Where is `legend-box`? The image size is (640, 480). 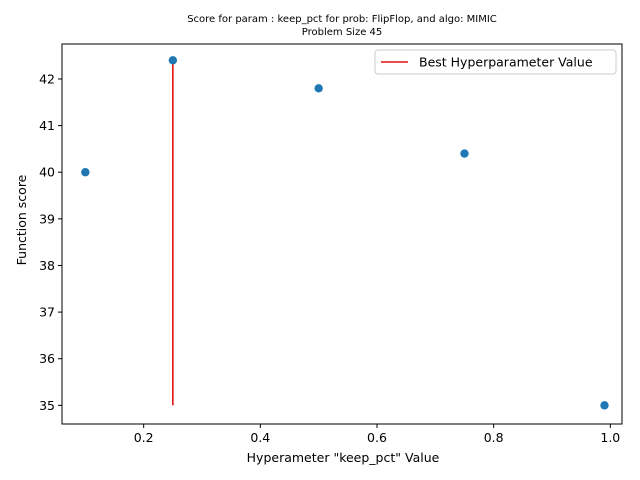
legend-box is located at coordinates (495, 62).